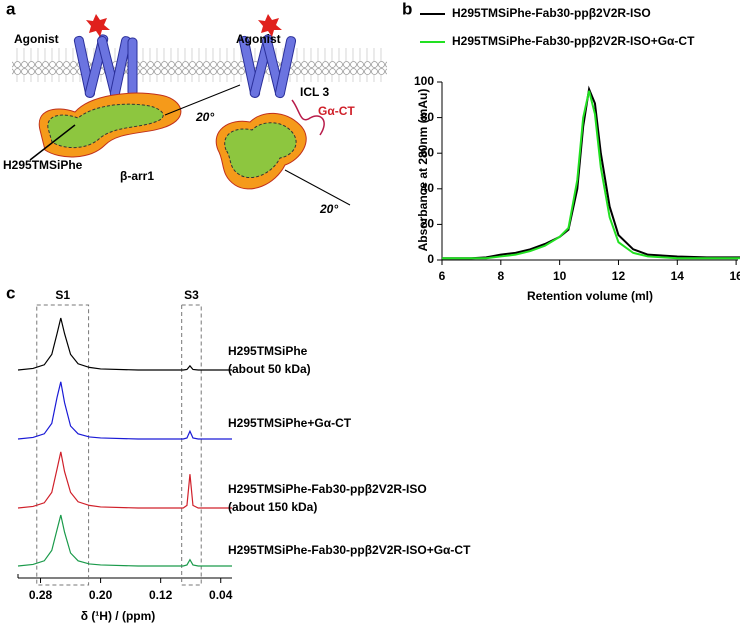 The height and width of the screenshot is (629, 740). I want to click on x-tick-label: 0.04, so click(221, 595).